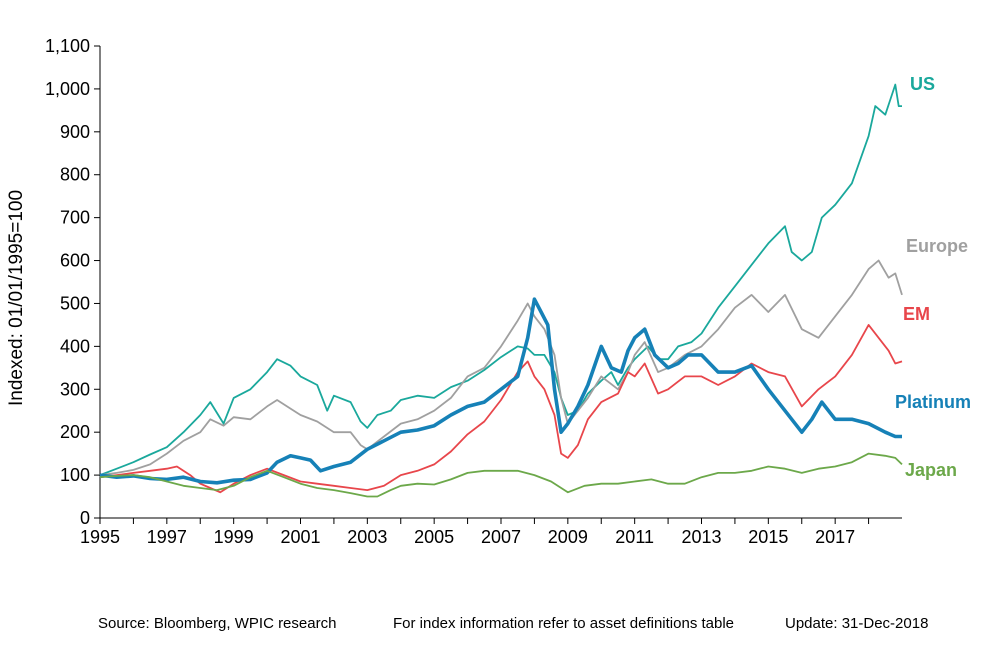  I want to click on series-label-em: EM, so click(916, 314).